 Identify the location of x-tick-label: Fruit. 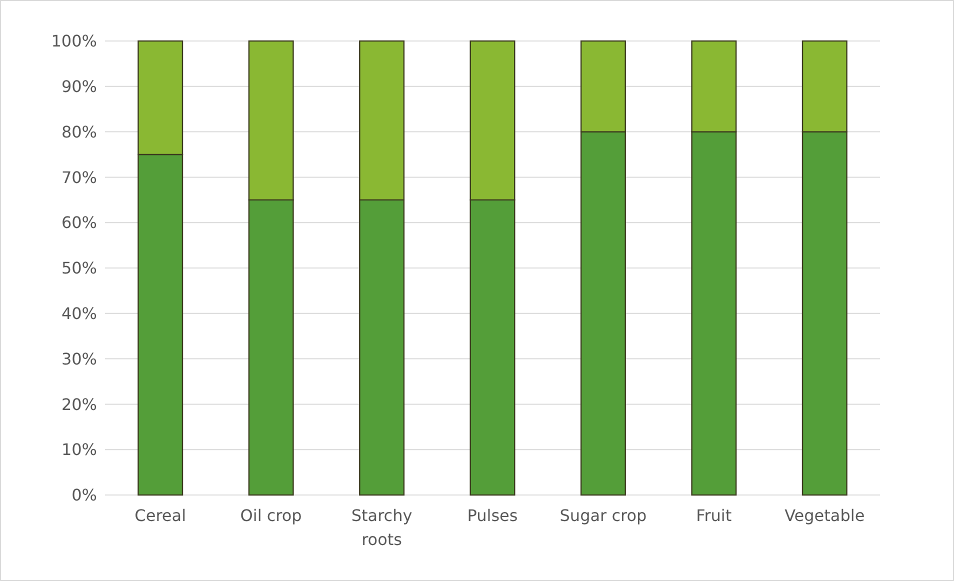
(714, 515).